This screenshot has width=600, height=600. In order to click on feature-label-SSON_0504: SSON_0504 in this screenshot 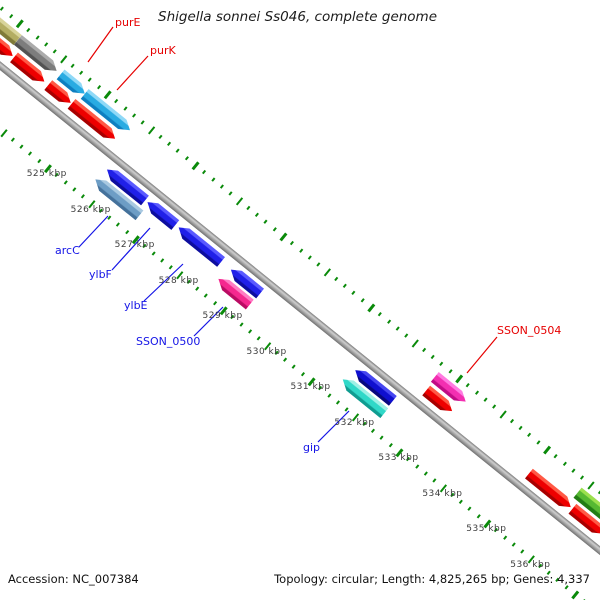, I will do `click(529, 330)`.